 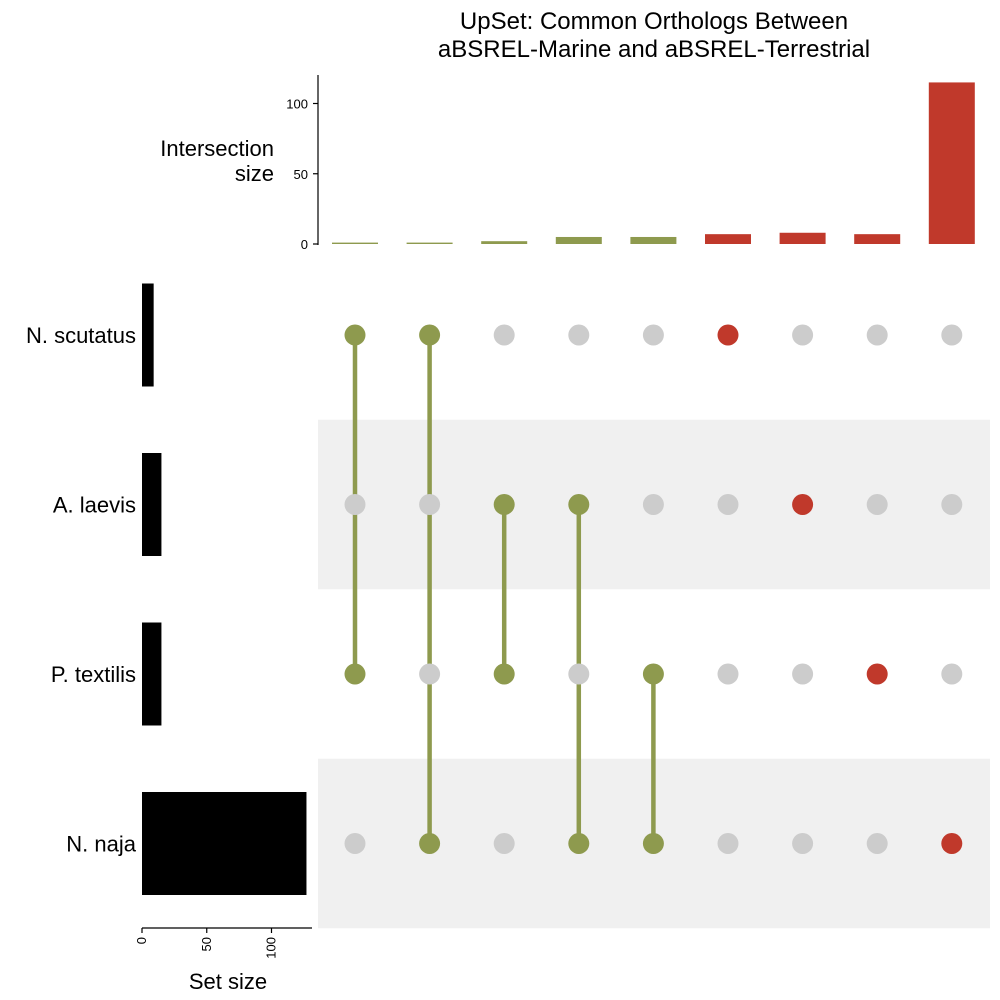 I want to click on set-label: P. textilis, so click(x=93, y=674).